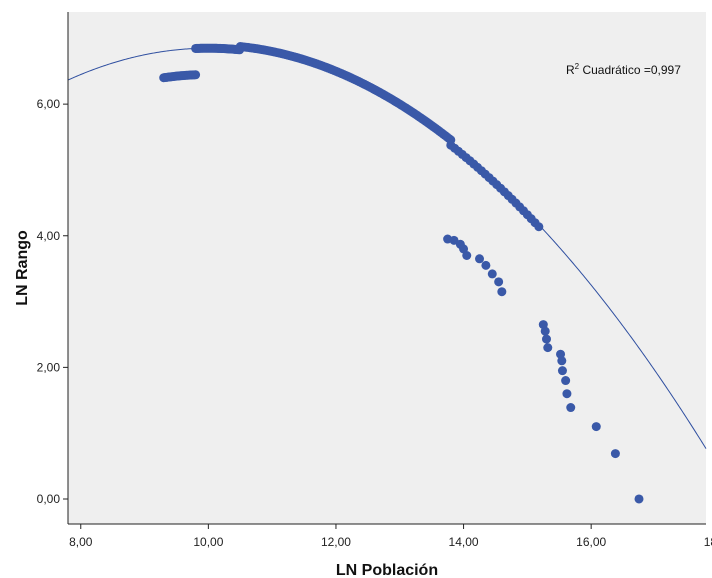 This screenshot has height=578, width=712. Describe the element at coordinates (81, 542) in the screenshot. I see `x-tick-label: 8,00` at that location.